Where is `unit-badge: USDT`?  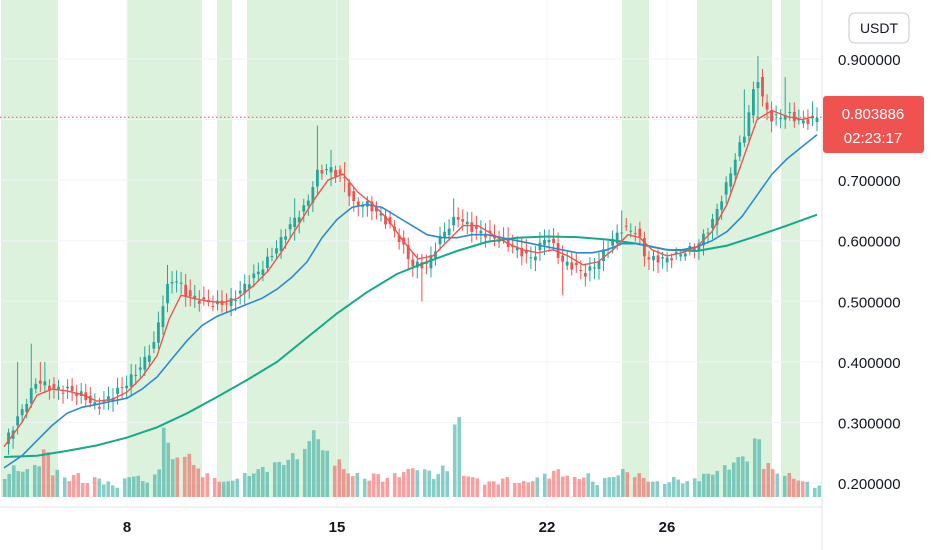 unit-badge: USDT is located at coordinates (879, 28).